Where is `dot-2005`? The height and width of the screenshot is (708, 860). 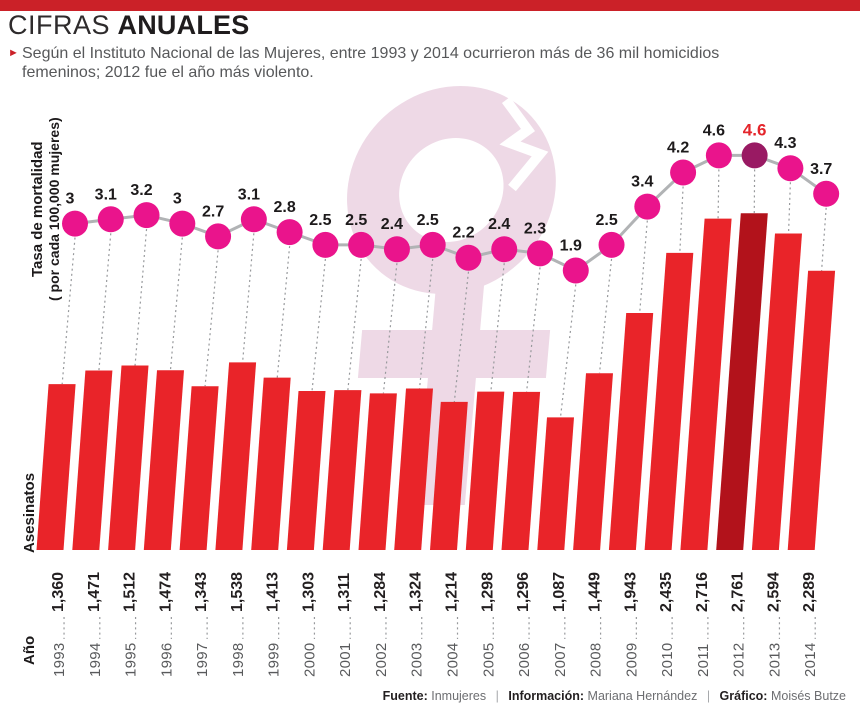 dot-2005 is located at coordinates (504, 249).